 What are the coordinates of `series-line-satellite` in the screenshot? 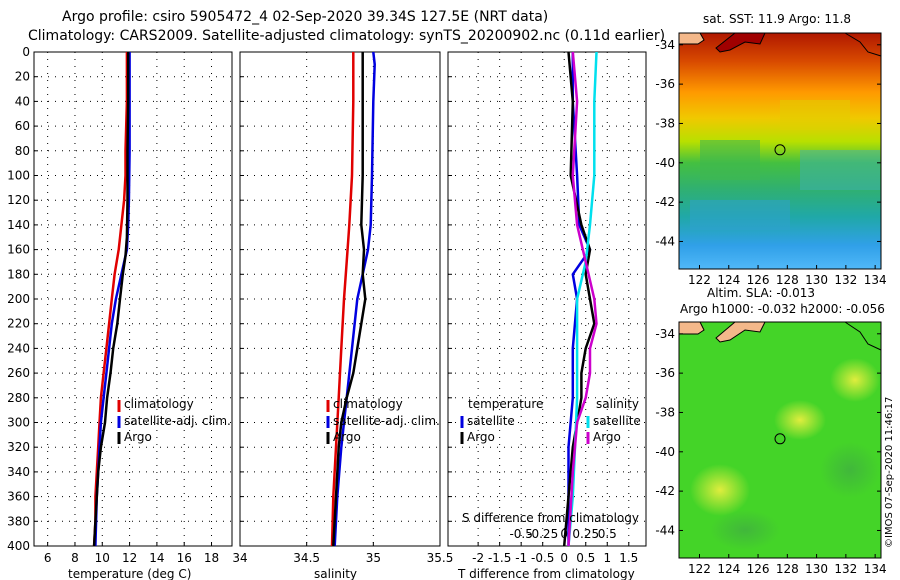 It's located at (579, 299).